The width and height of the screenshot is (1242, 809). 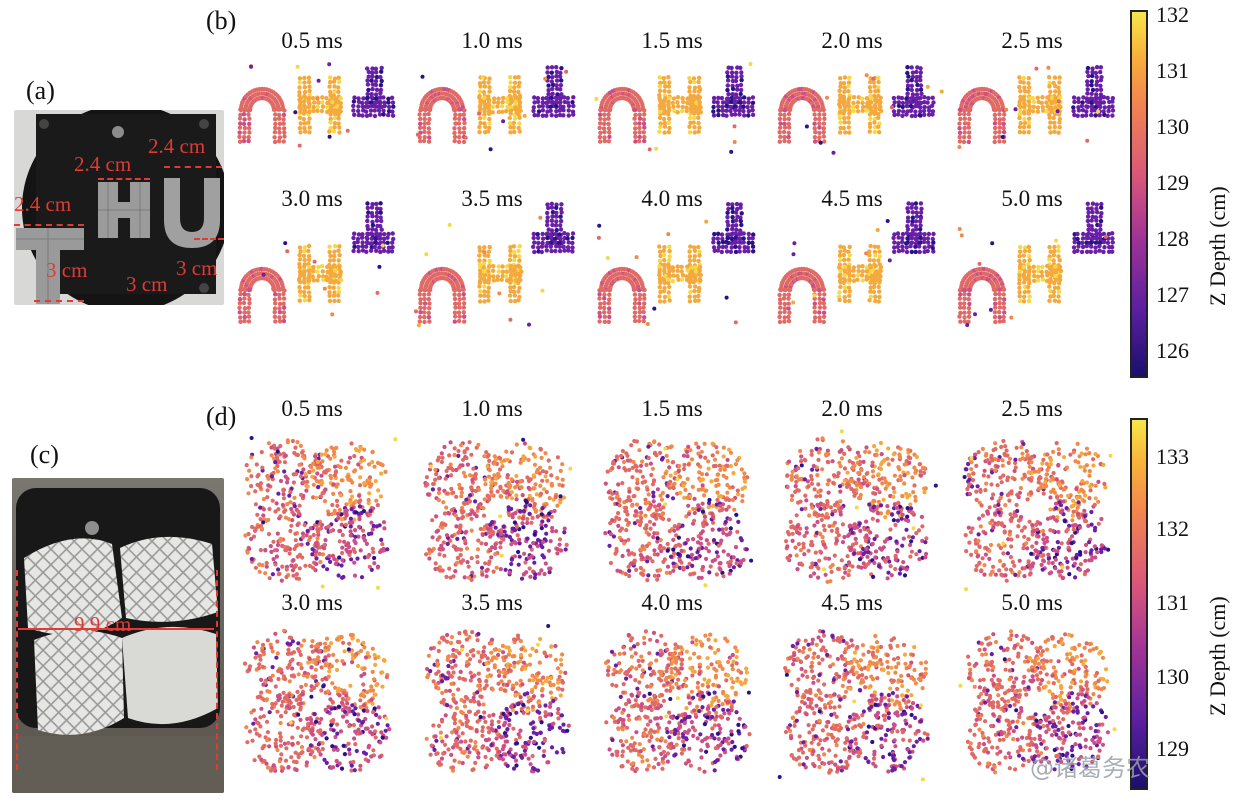 What do you see at coordinates (1217, 656) in the screenshot?
I see `colorbar-d-label: Z Depth (cm)` at bounding box center [1217, 656].